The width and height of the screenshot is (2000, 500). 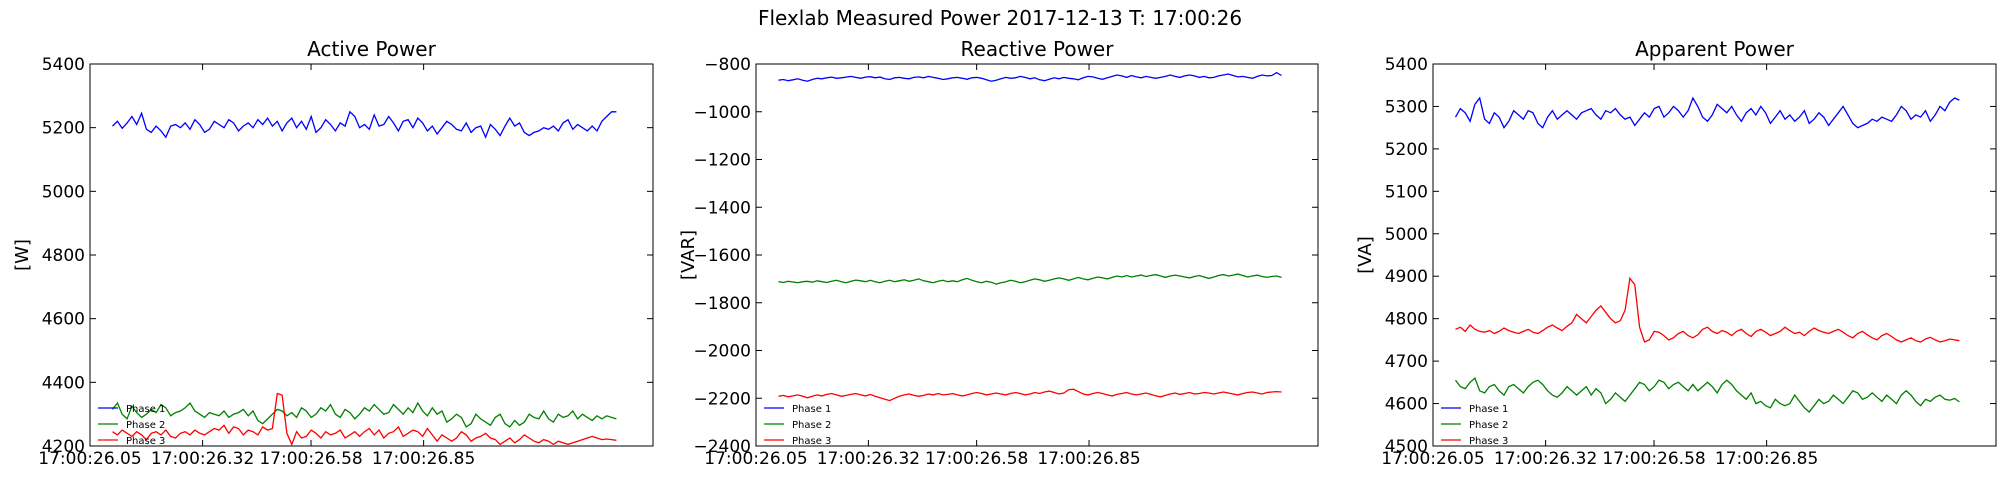 I want to click on apparent-y-tick-label: 5000, so click(x=1406, y=235).